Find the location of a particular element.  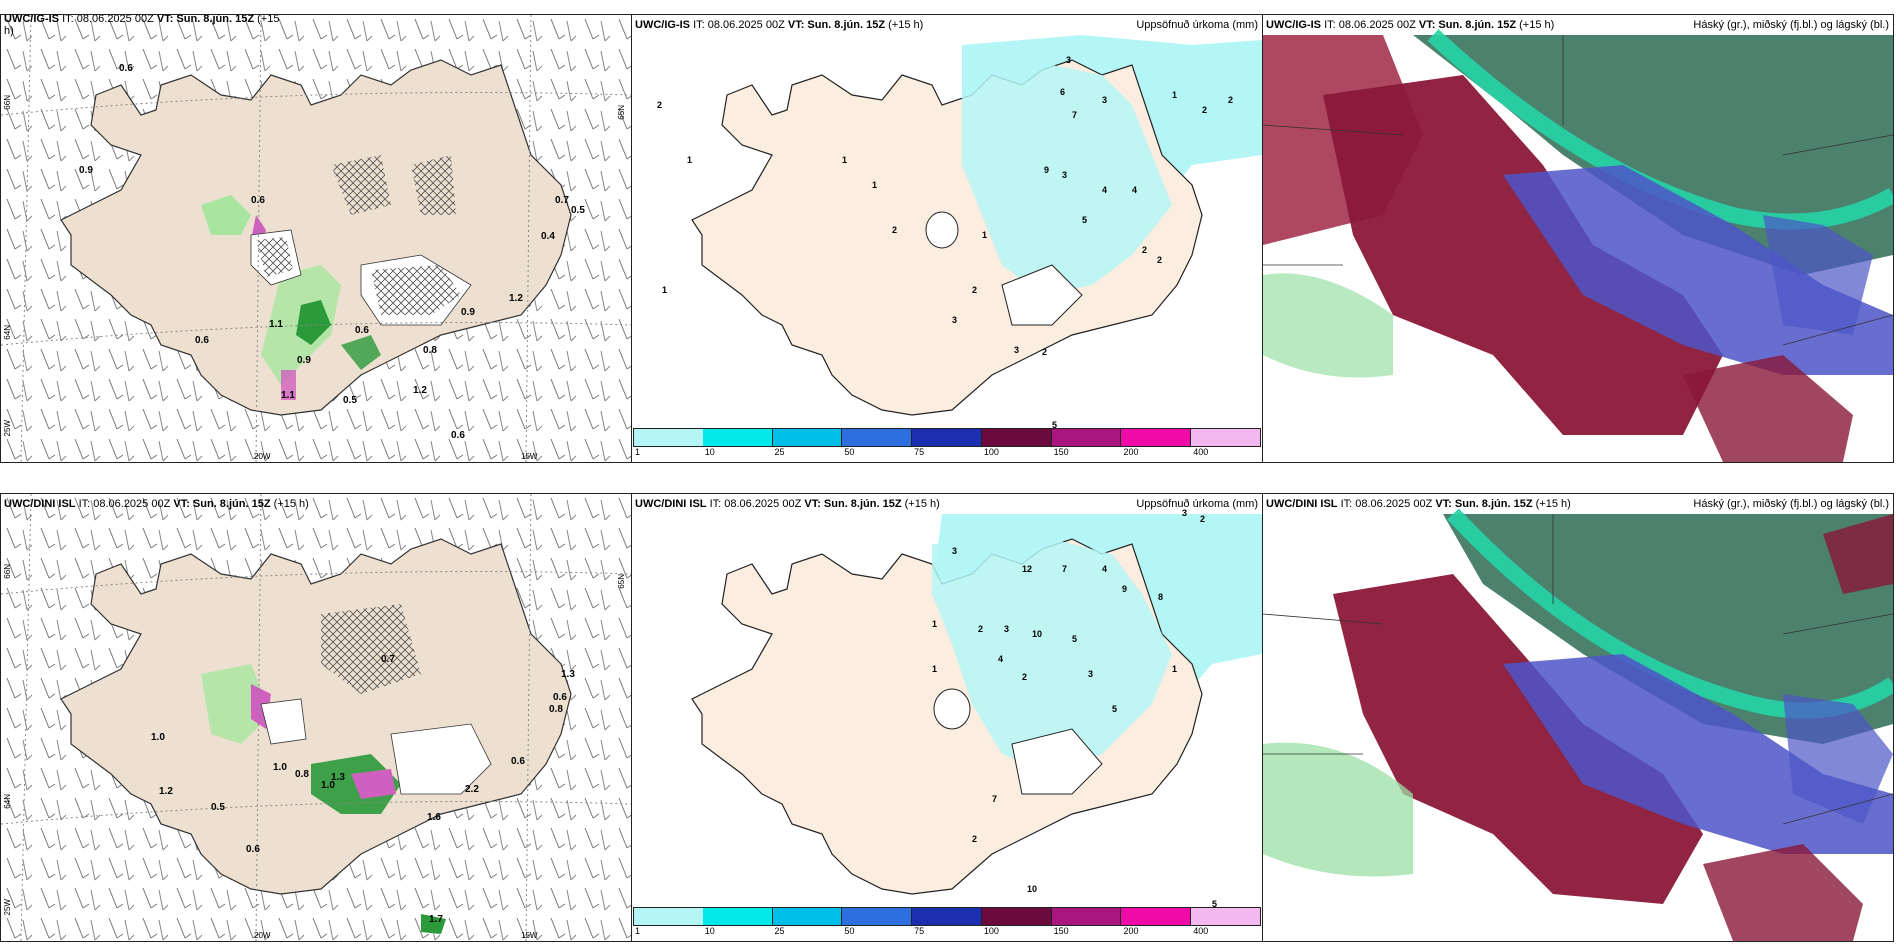

colorbar-tick: 1 is located at coordinates (638, 931).